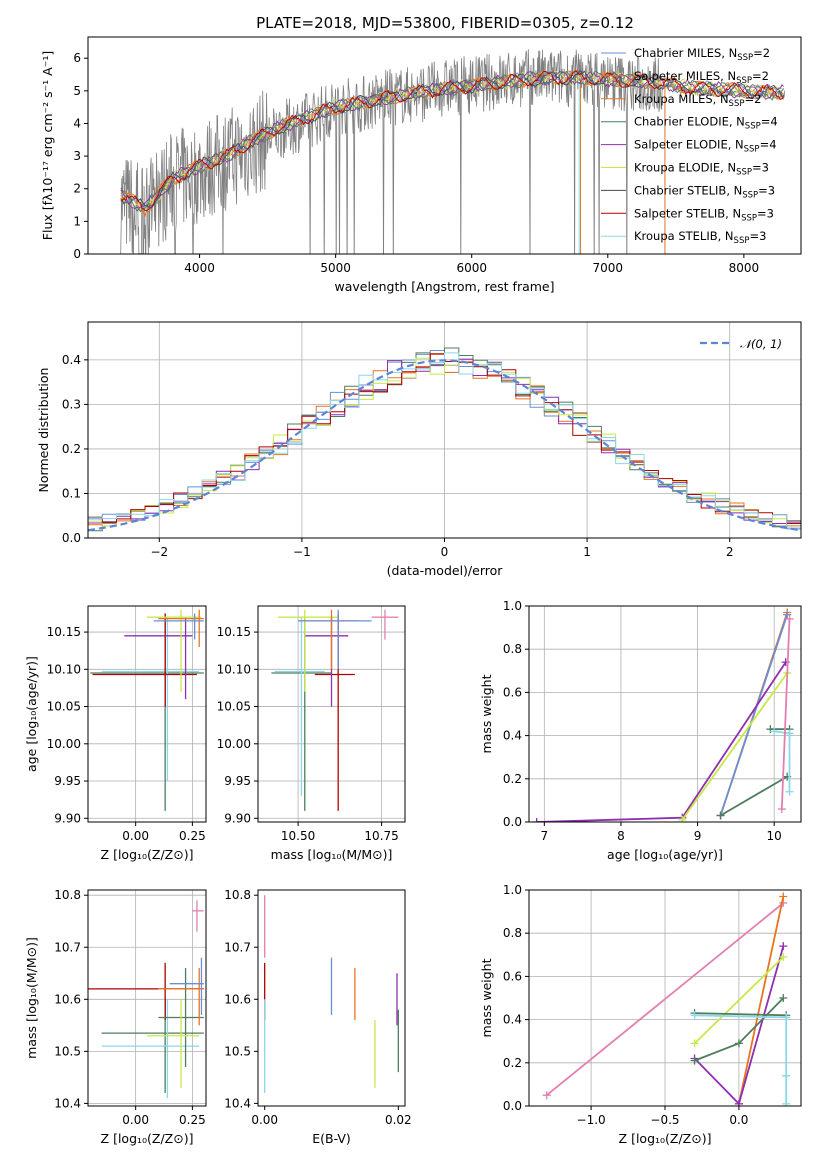 This screenshot has width=819, height=1174. What do you see at coordinates (444, 286) in the screenshot?
I see `x-axis-label: wavelength [Angstrom, rest frame]` at bounding box center [444, 286].